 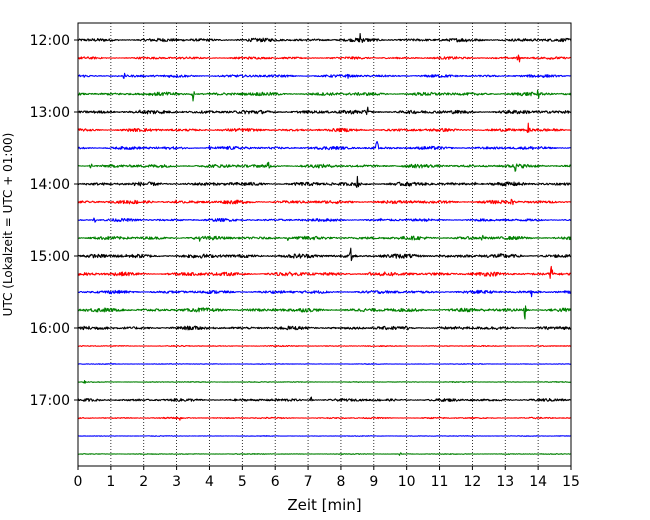 What do you see at coordinates (472, 482) in the screenshot?
I see `x-tick-label: 12` at bounding box center [472, 482].